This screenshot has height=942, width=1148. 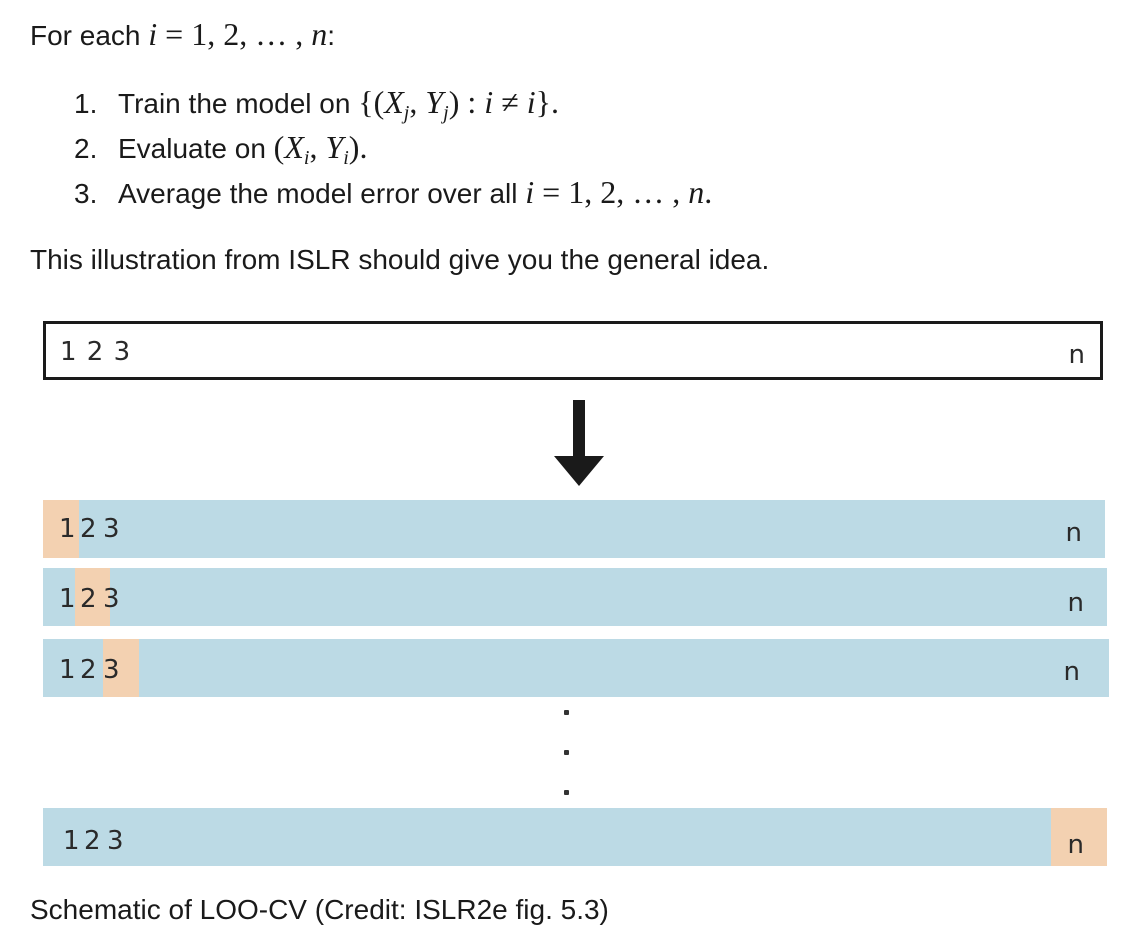 I want to click on step-item: 1. Train the model on {(Xj, Yj) : i ≠ i}., so click(x=393, y=102).